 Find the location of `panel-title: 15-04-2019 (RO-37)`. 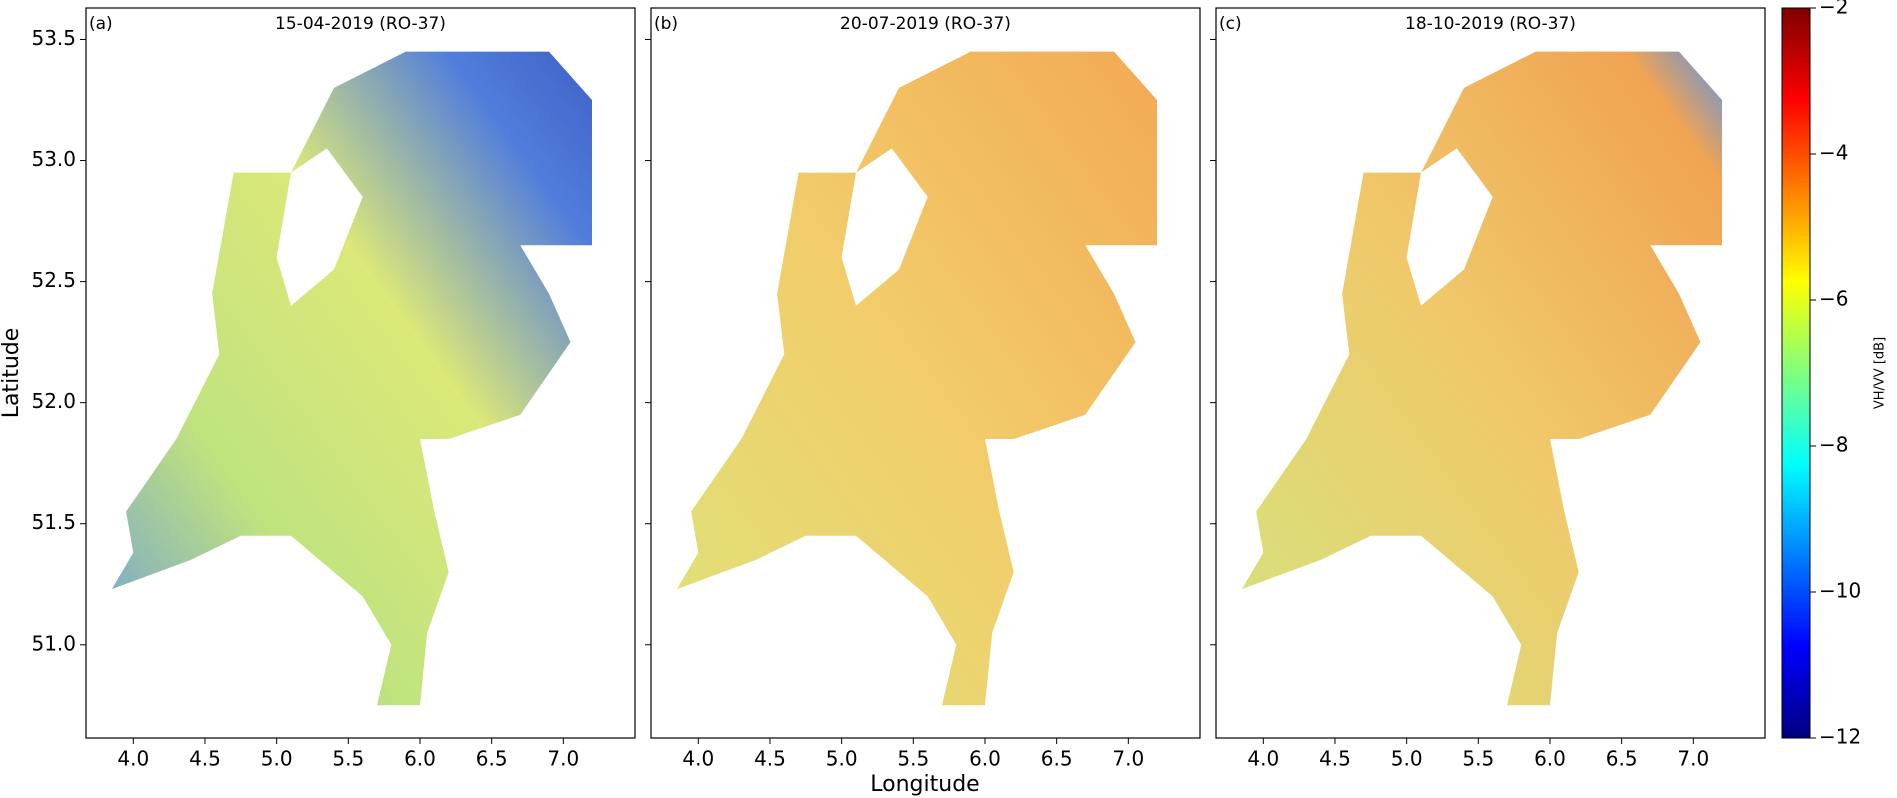

panel-title: 15-04-2019 (RO-37) is located at coordinates (360, 24).